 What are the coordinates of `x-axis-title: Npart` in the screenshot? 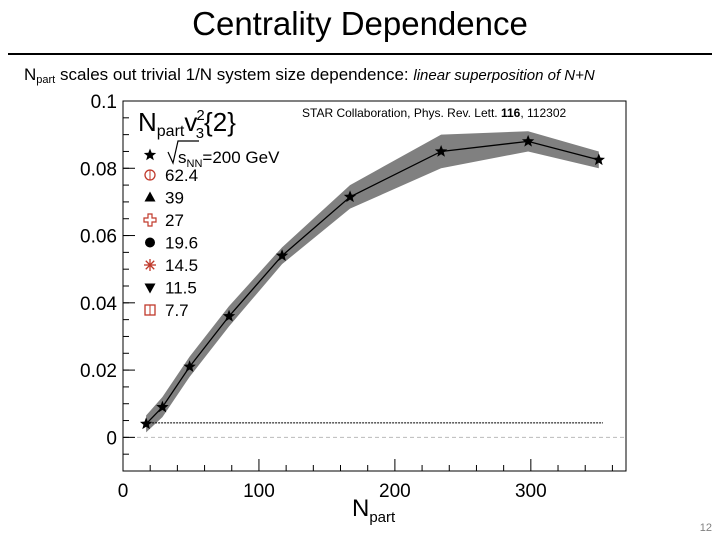 It's located at (374, 510).